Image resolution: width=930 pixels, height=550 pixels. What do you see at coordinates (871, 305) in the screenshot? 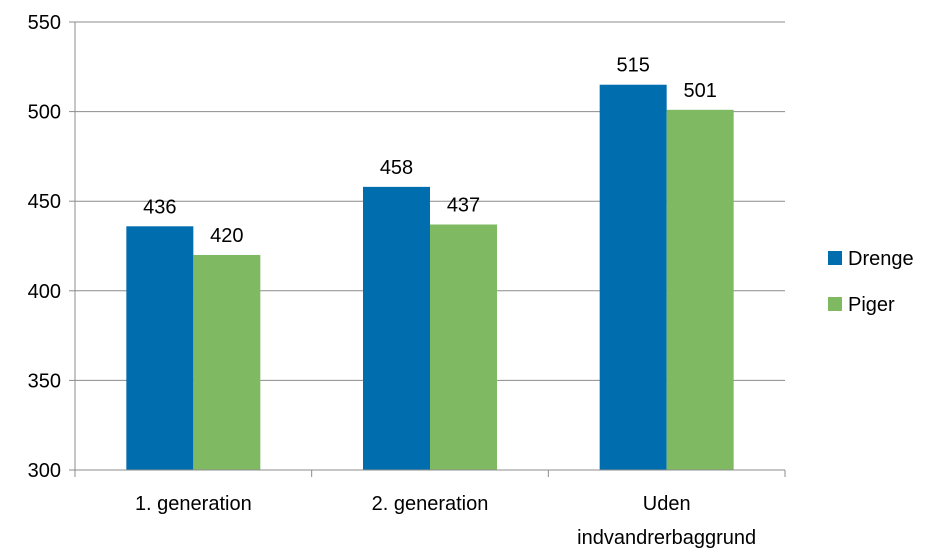
I see `legend-label-piger: Piger` at bounding box center [871, 305].